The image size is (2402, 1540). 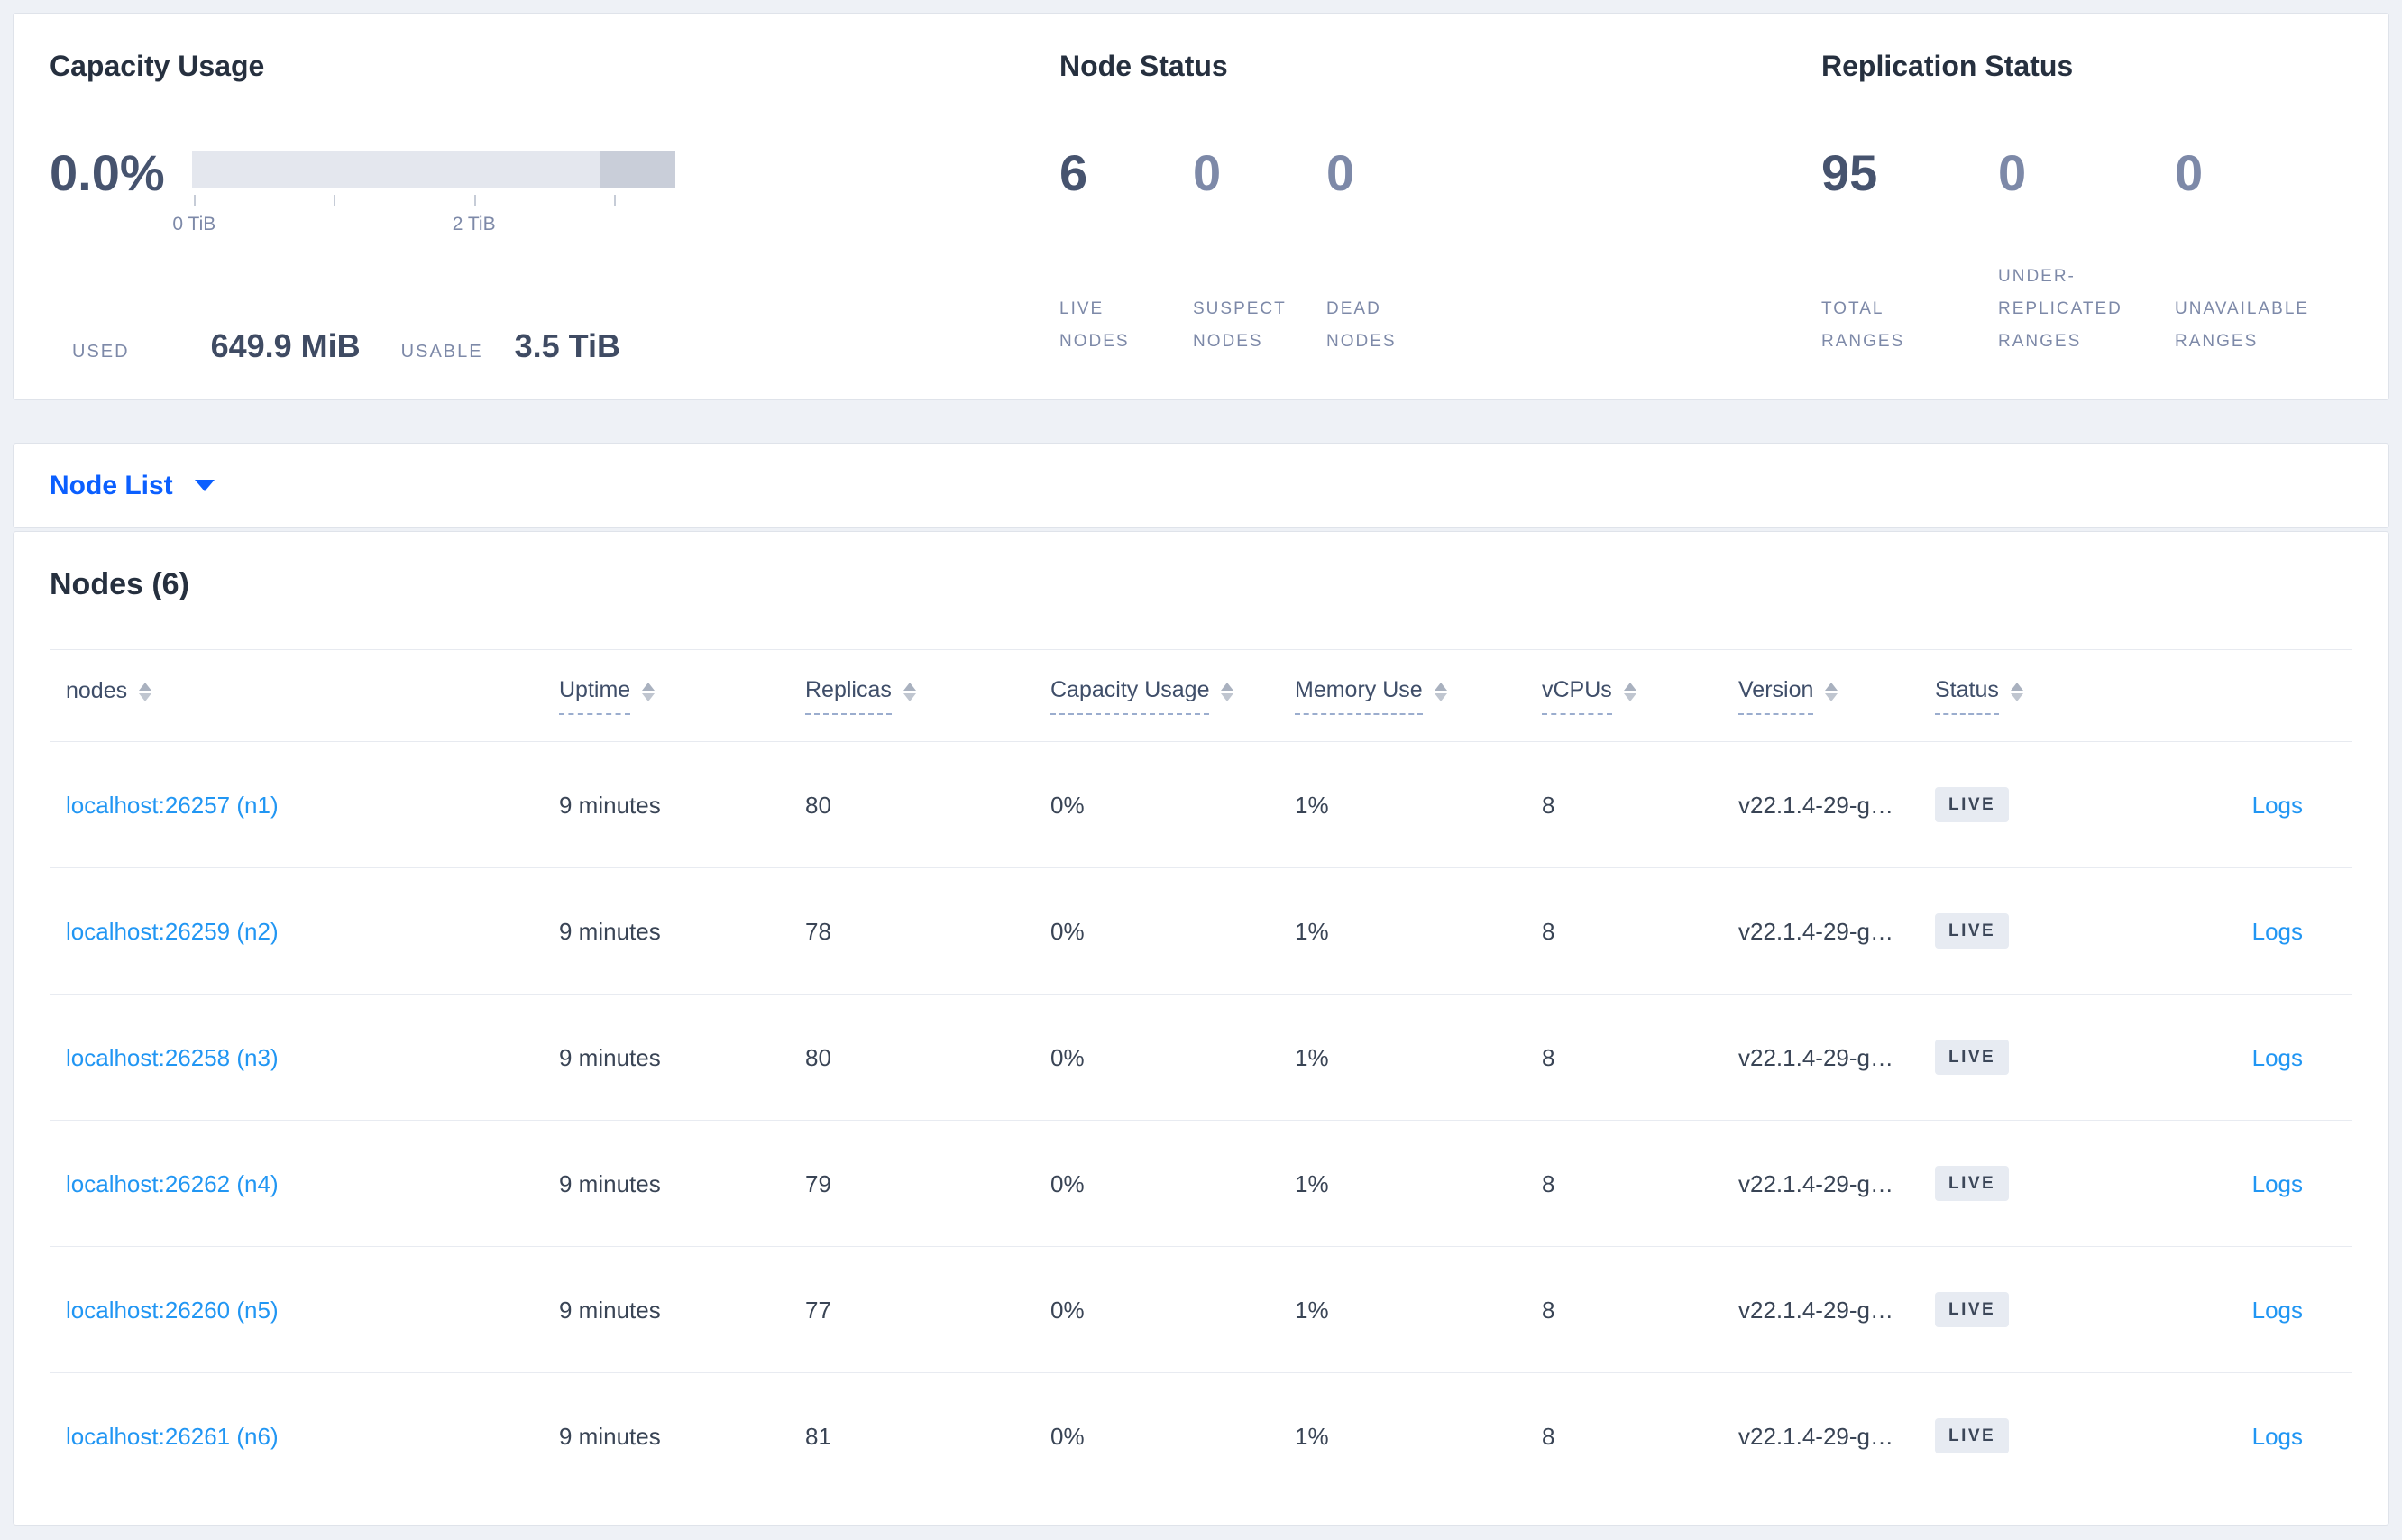 What do you see at coordinates (2060, 309) in the screenshot?
I see `replication-status-stat-label: UNDER-REPLICATED RANGES` at bounding box center [2060, 309].